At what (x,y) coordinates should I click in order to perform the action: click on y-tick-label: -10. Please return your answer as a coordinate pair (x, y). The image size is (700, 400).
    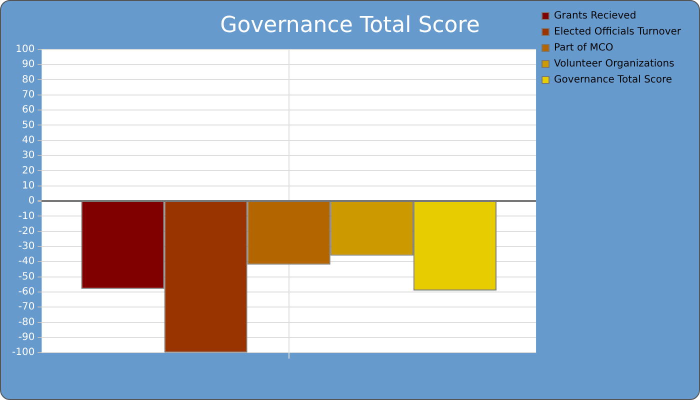
    Looking at the image, I should click on (26, 216).